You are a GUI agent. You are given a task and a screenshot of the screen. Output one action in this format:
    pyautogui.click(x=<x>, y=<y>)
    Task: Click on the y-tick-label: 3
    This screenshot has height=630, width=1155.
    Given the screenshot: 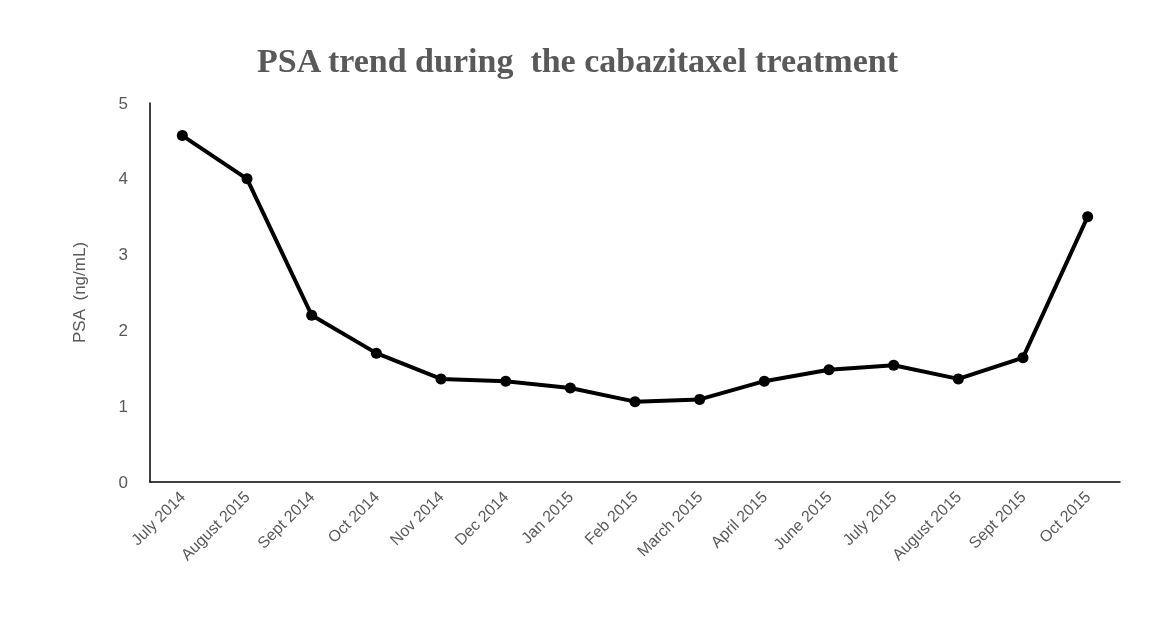 What is the action you would take?
    pyautogui.click(x=123, y=255)
    